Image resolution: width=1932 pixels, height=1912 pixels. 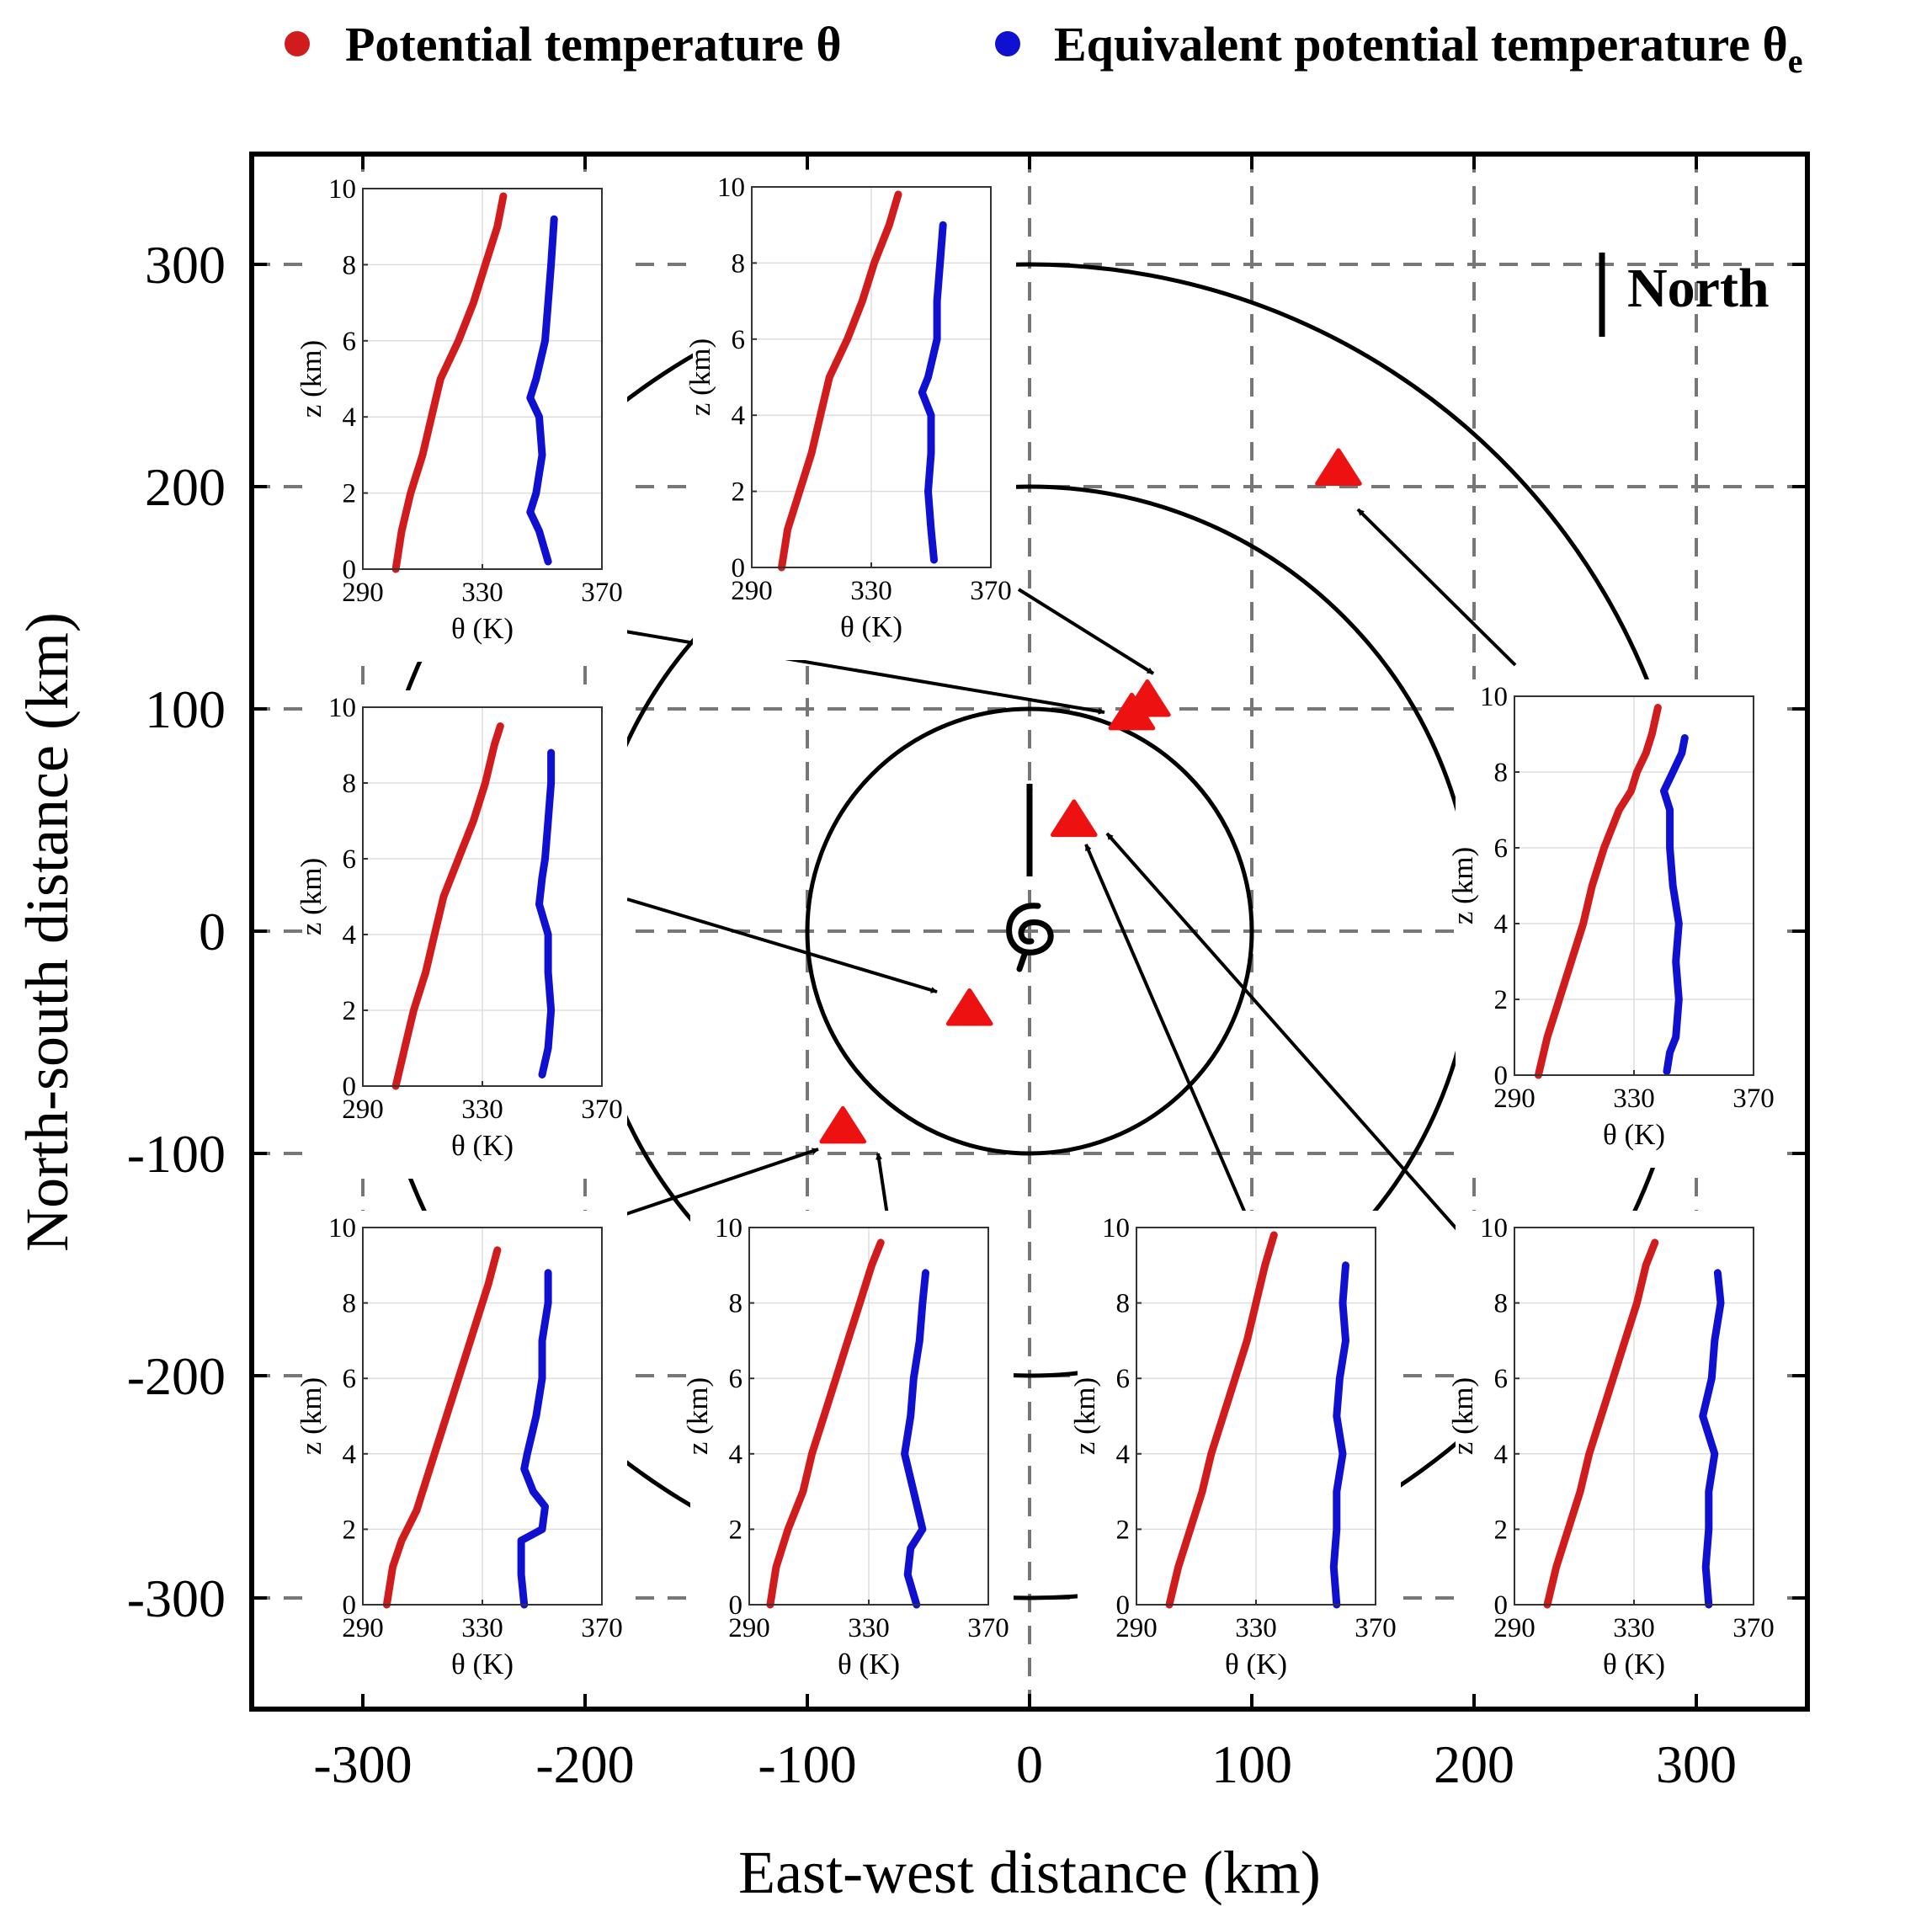 I want to click on north-indicator: North, so click(x=1685, y=294).